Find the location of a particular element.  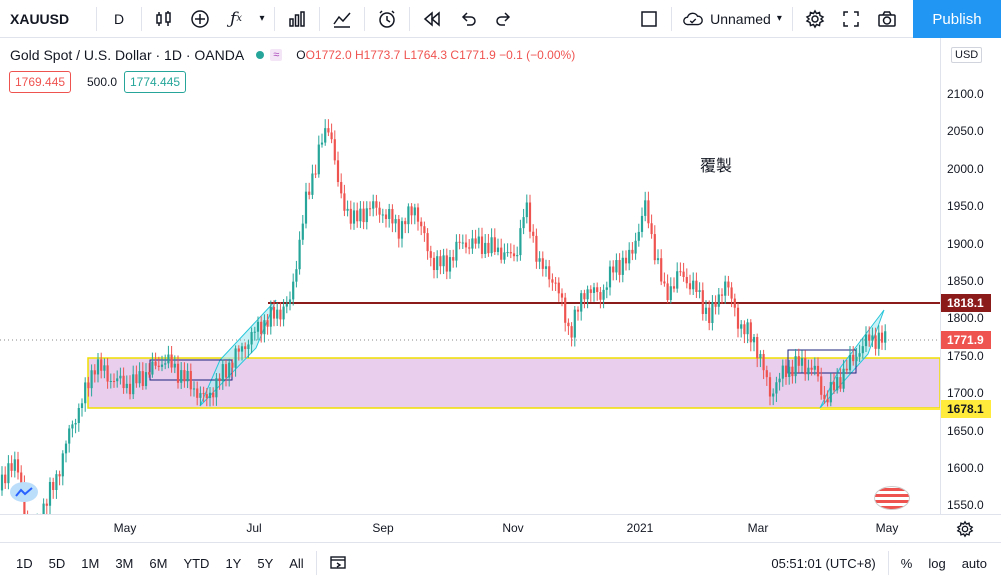

log-toggle: log is located at coordinates (937, 563).